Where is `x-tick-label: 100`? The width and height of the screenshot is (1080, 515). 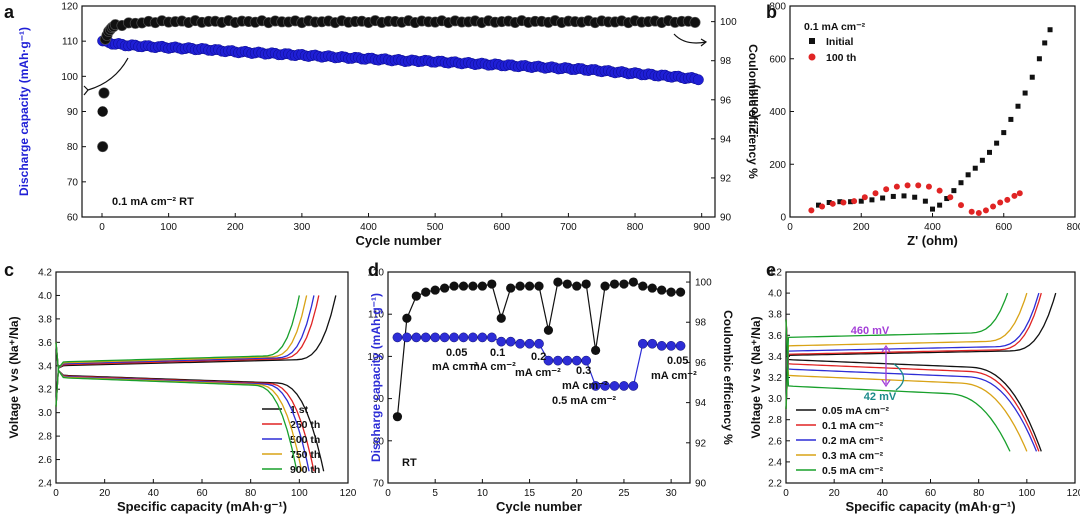 x-tick-label: 100 is located at coordinates (299, 493).